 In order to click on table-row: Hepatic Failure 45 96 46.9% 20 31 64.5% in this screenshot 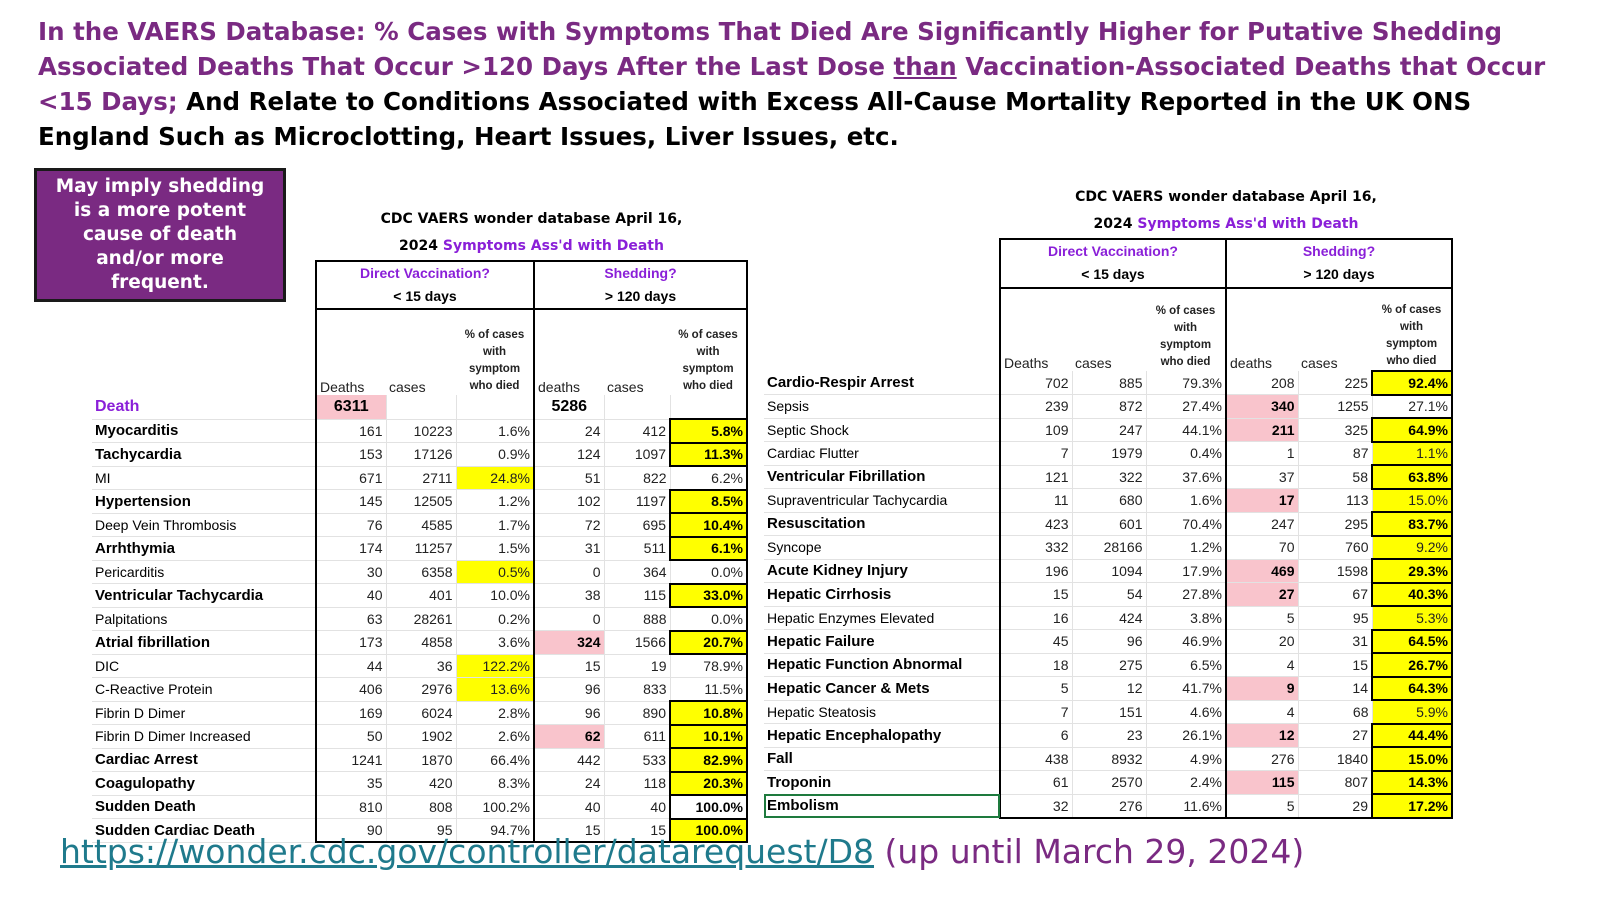, I will do `click(1108, 641)`.